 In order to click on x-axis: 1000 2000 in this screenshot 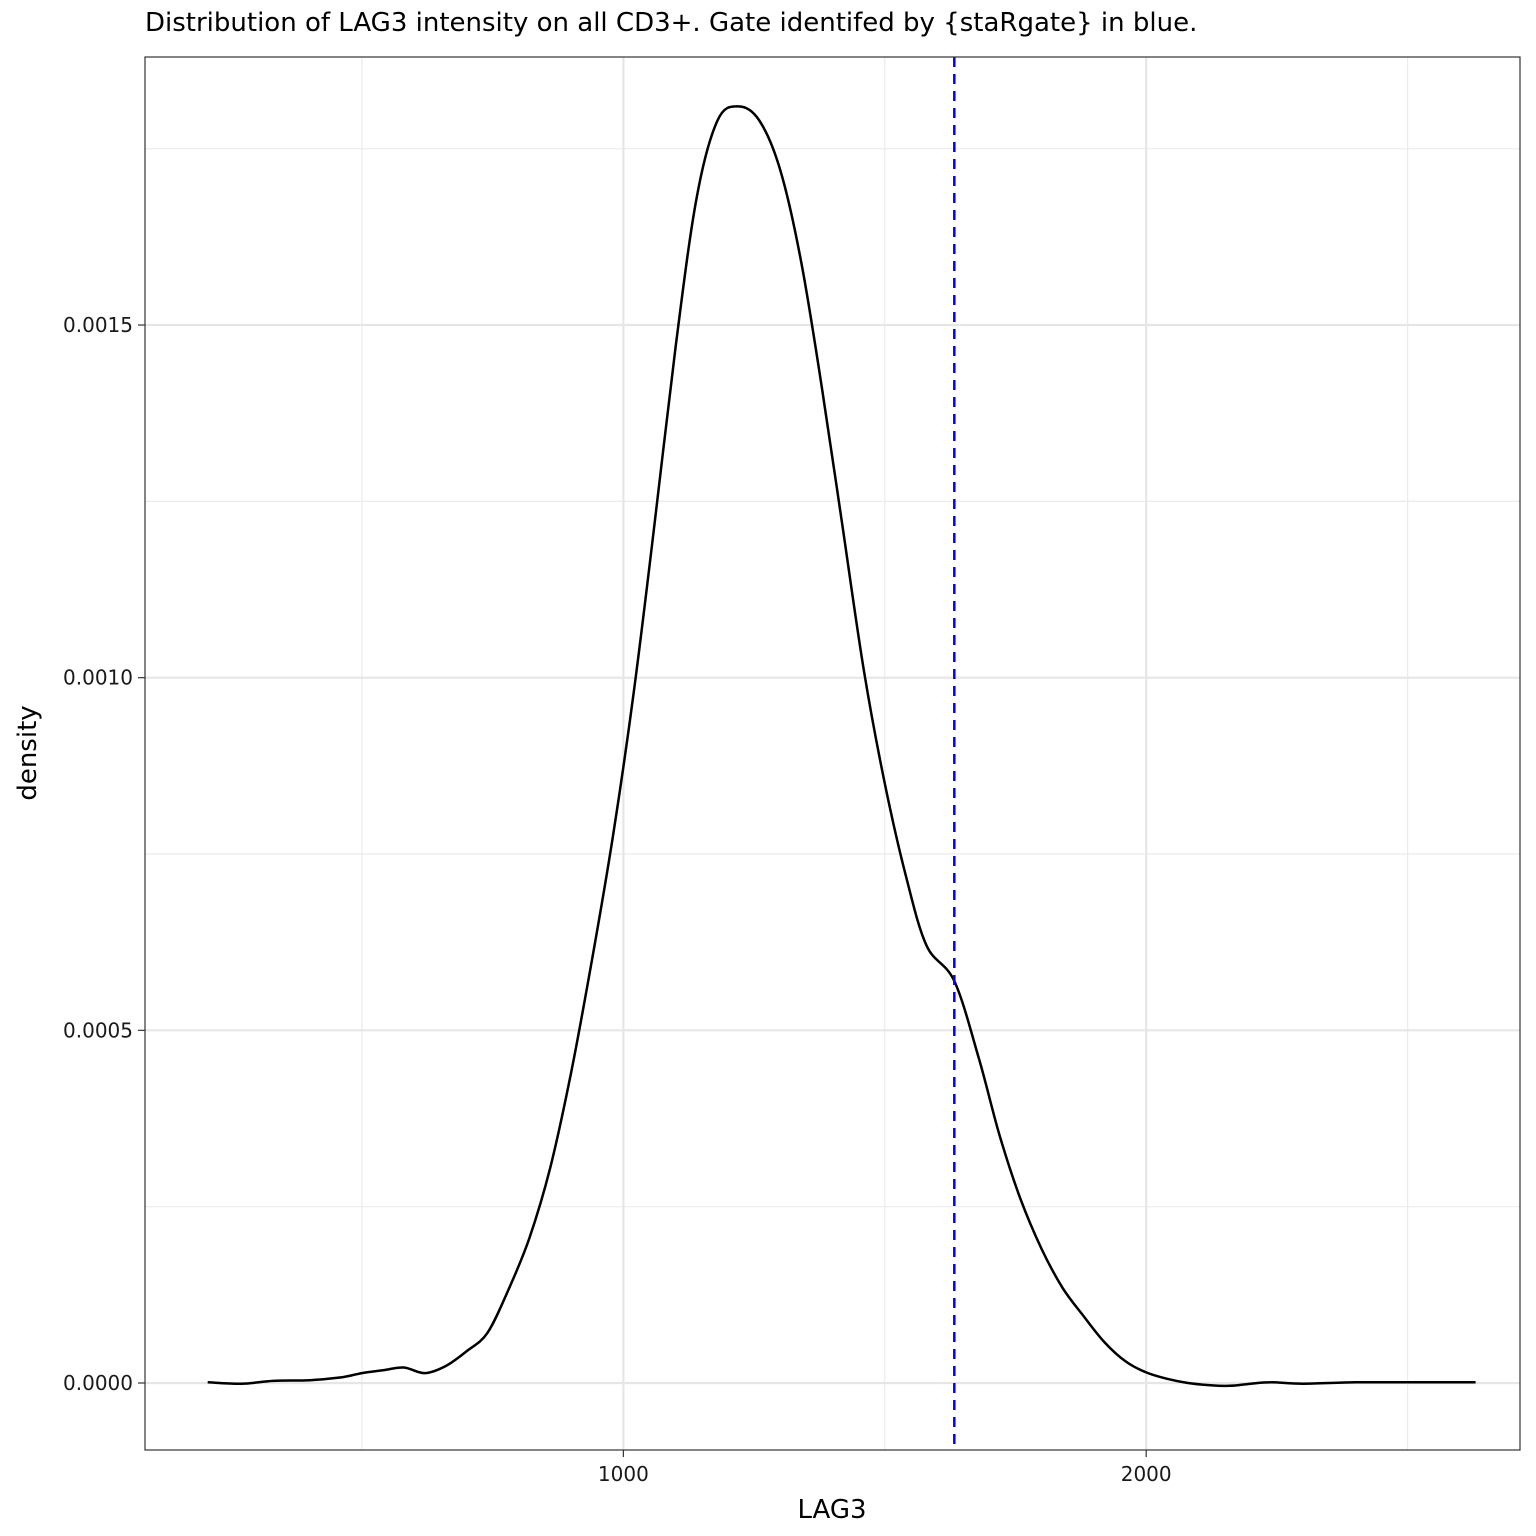, I will do `click(885, 1468)`.